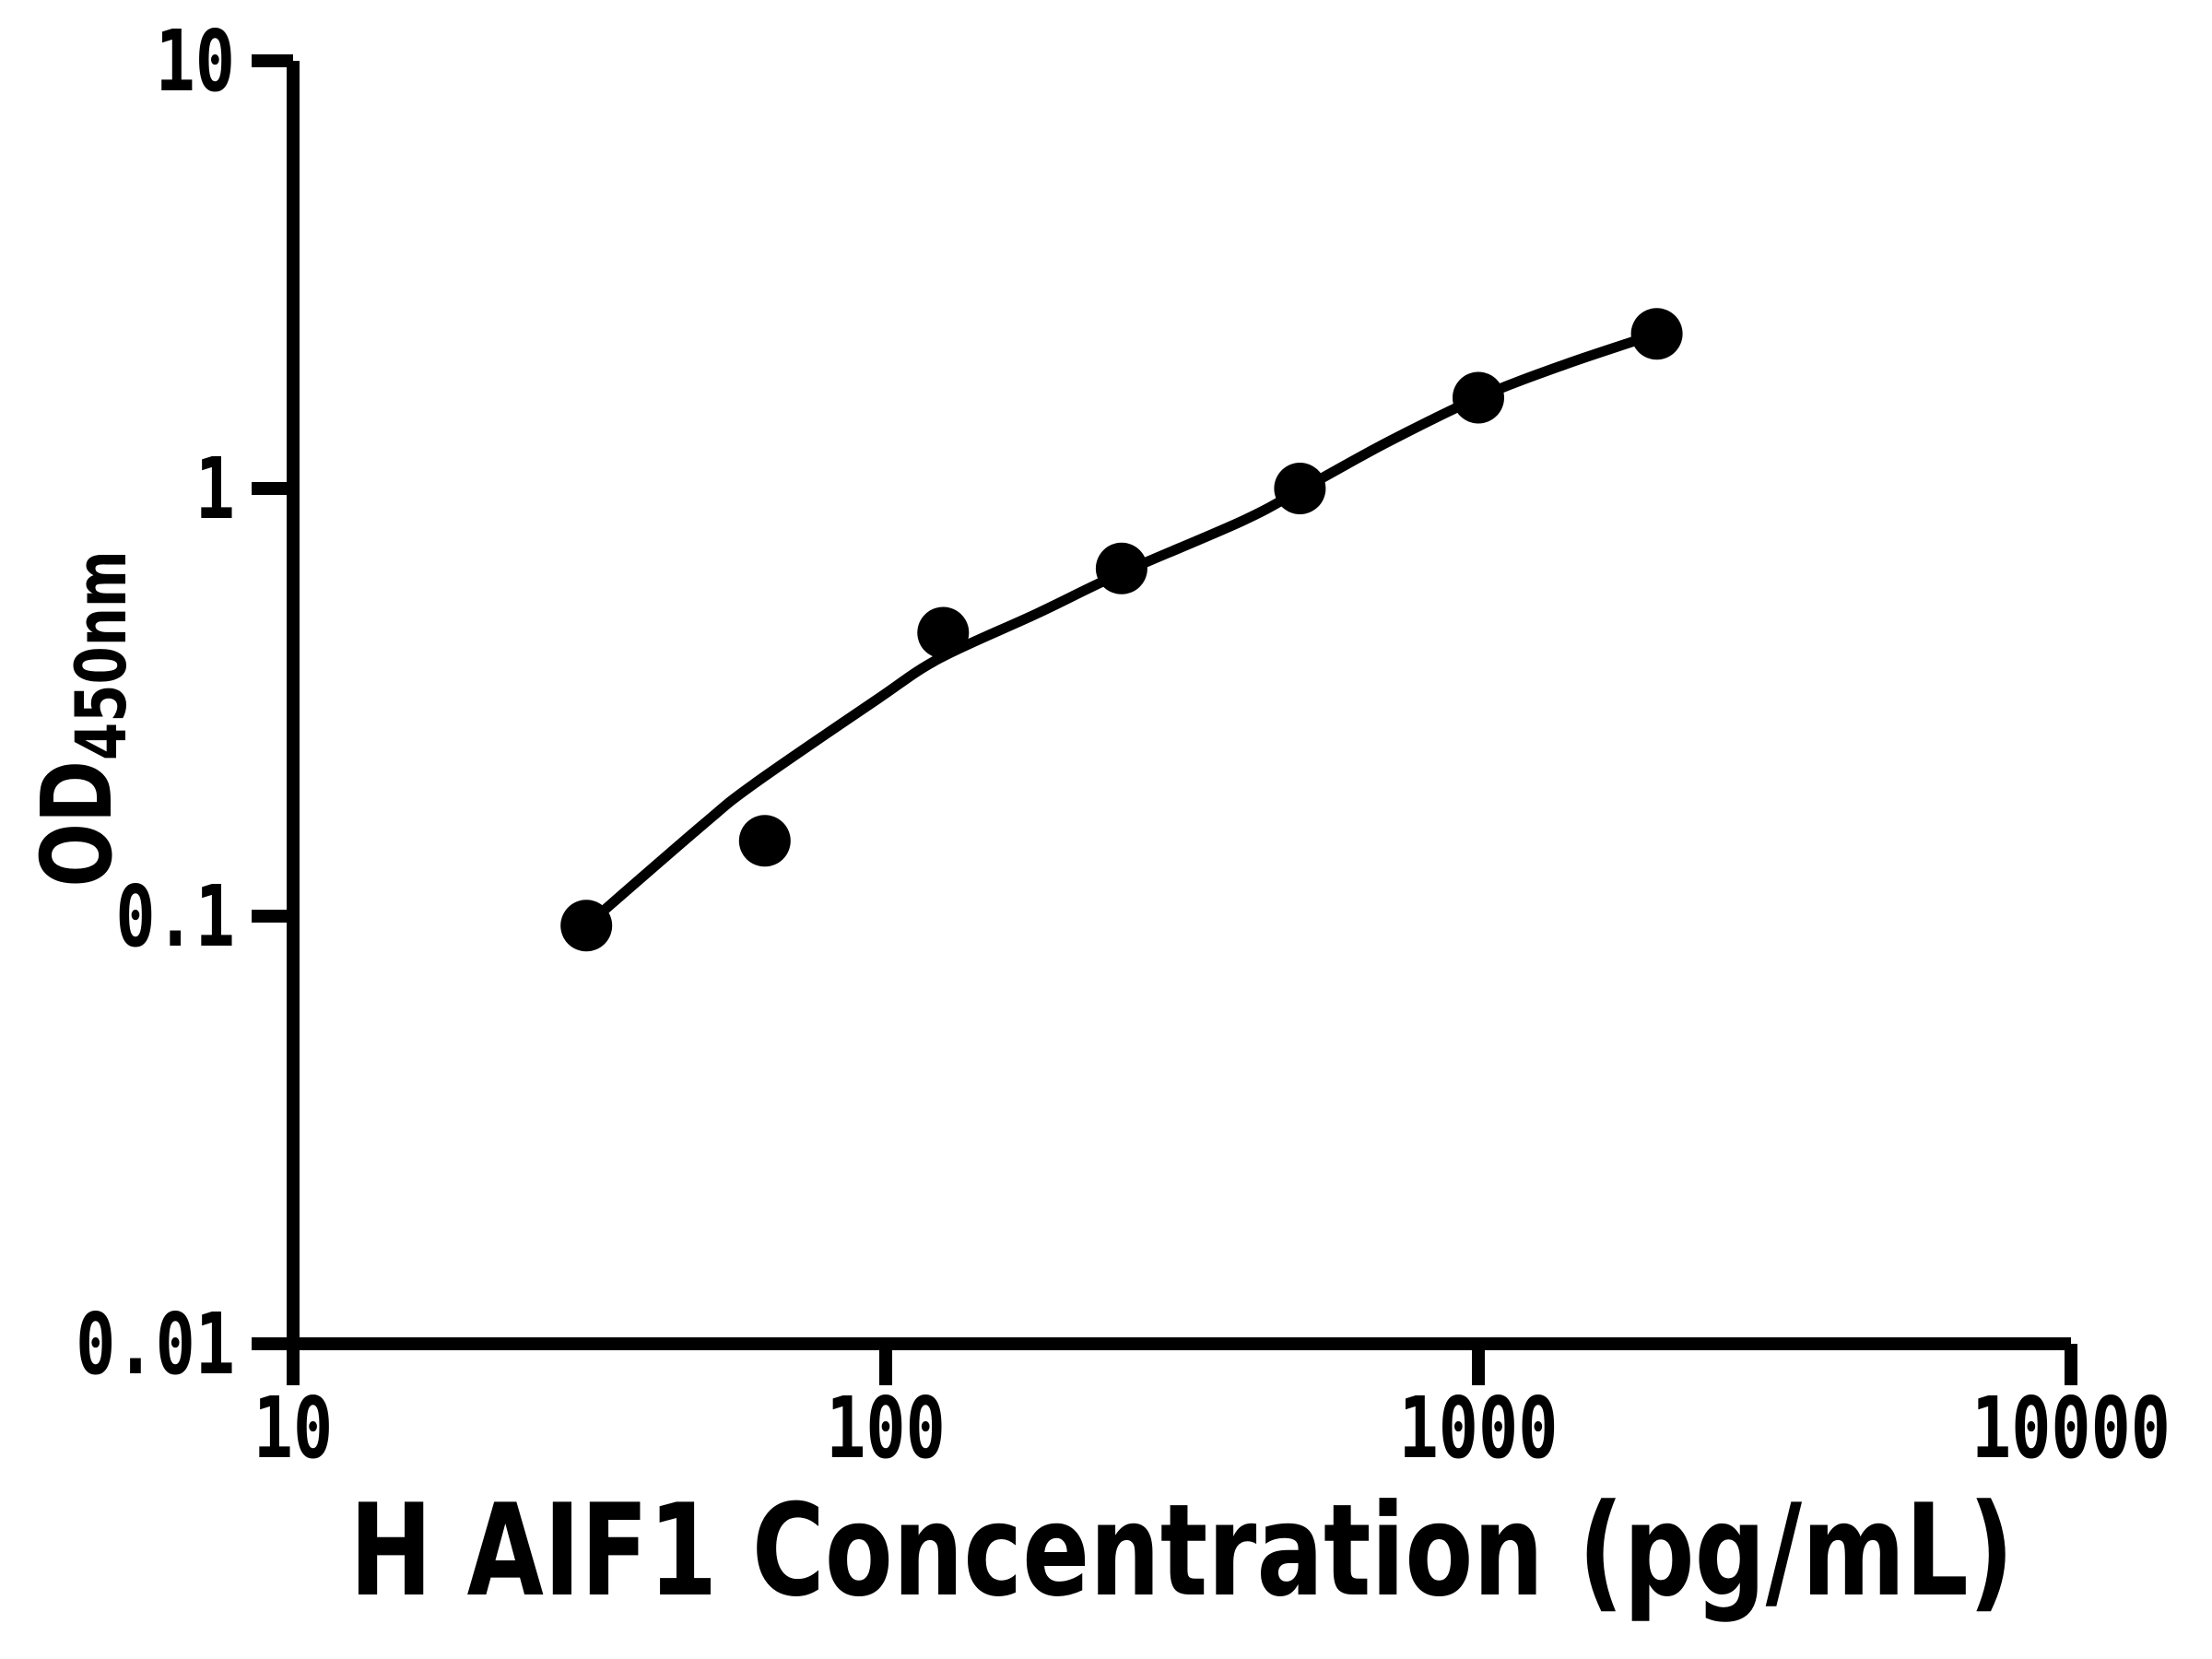  I want to click on y-axis-title-subscript: 450nm, so click(102, 655).